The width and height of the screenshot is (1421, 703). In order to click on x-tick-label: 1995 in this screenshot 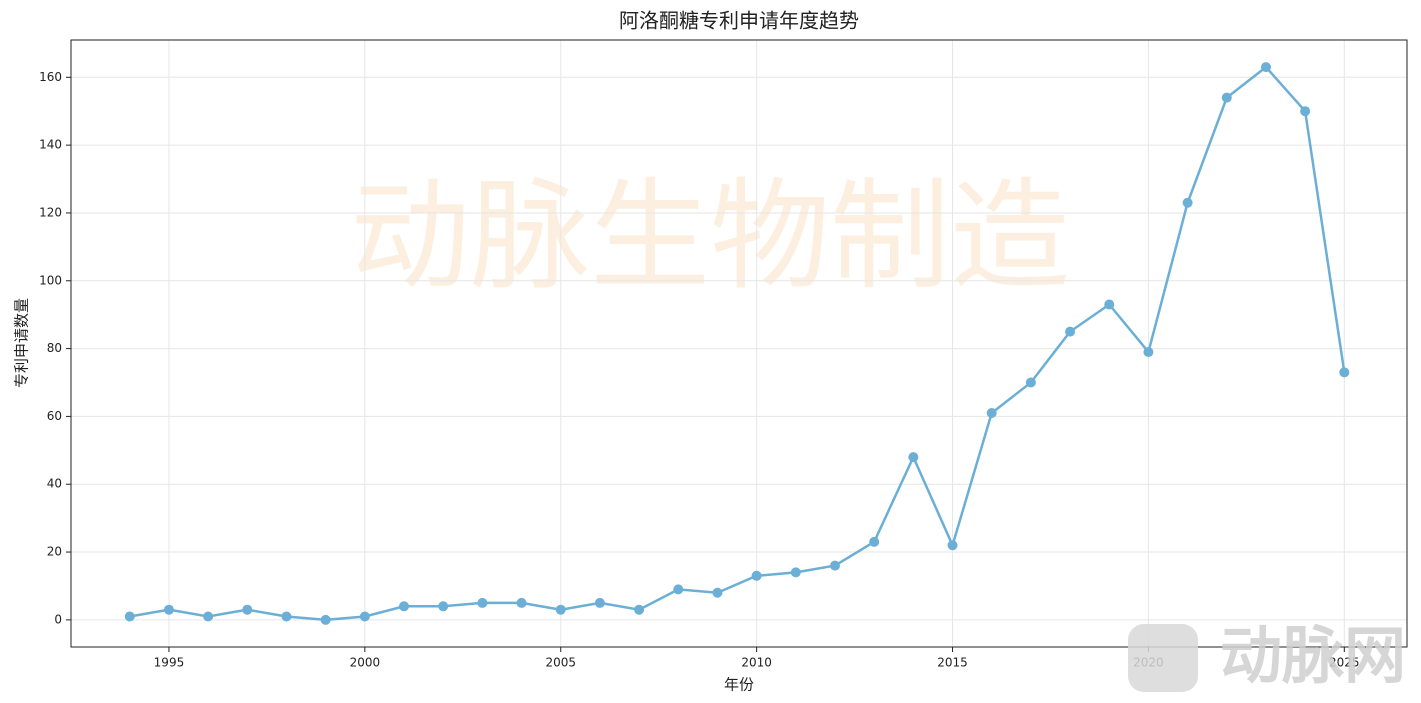, I will do `click(169, 663)`.